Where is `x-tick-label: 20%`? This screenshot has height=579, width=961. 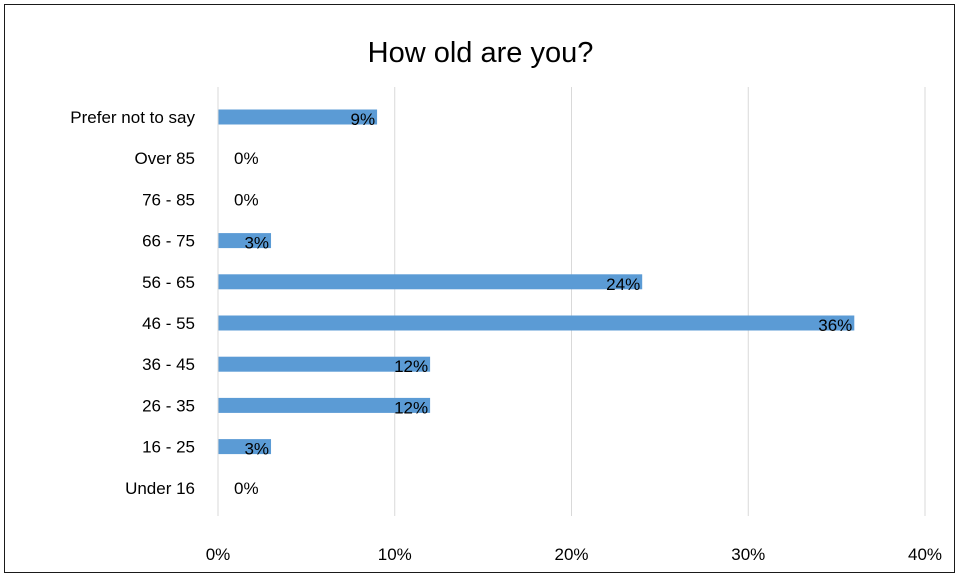 x-tick-label: 20% is located at coordinates (571, 554).